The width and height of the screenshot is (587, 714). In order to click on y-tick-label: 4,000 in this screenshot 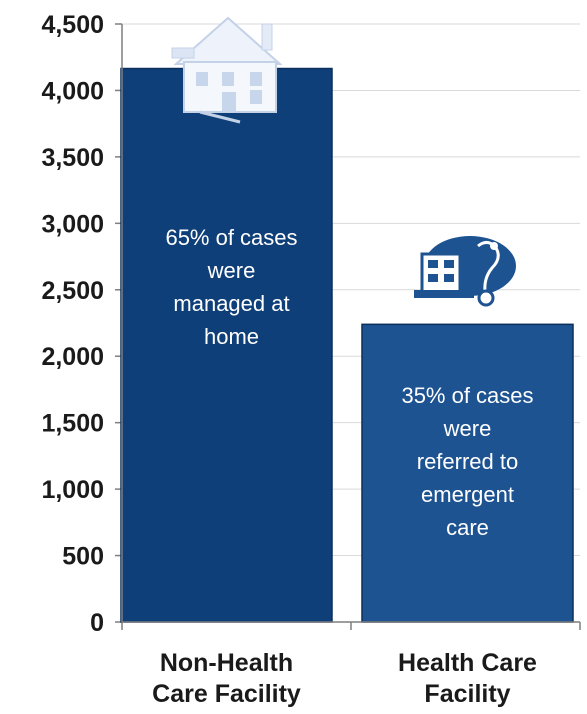, I will do `click(72, 91)`.